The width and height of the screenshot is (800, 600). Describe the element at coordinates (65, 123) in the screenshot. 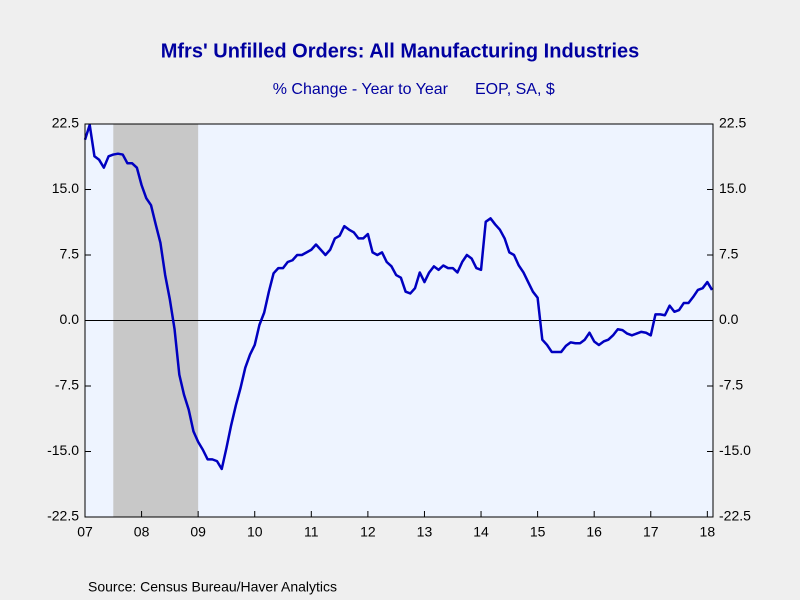

I see `y-tick-label: 22.5` at that location.